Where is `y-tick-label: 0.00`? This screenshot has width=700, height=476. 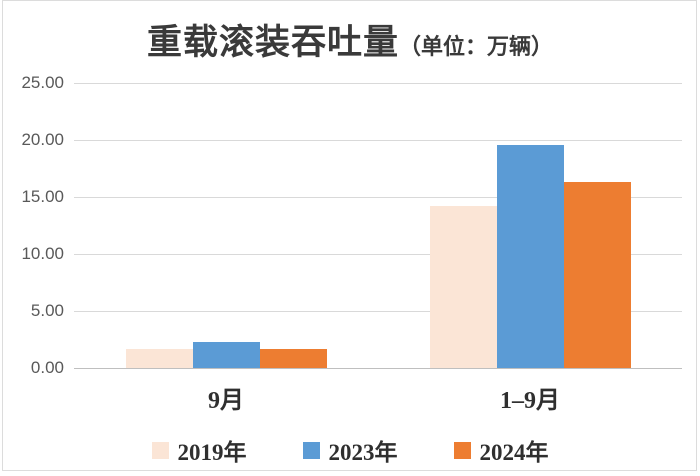 y-tick-label: 0.00 is located at coordinates (47, 367).